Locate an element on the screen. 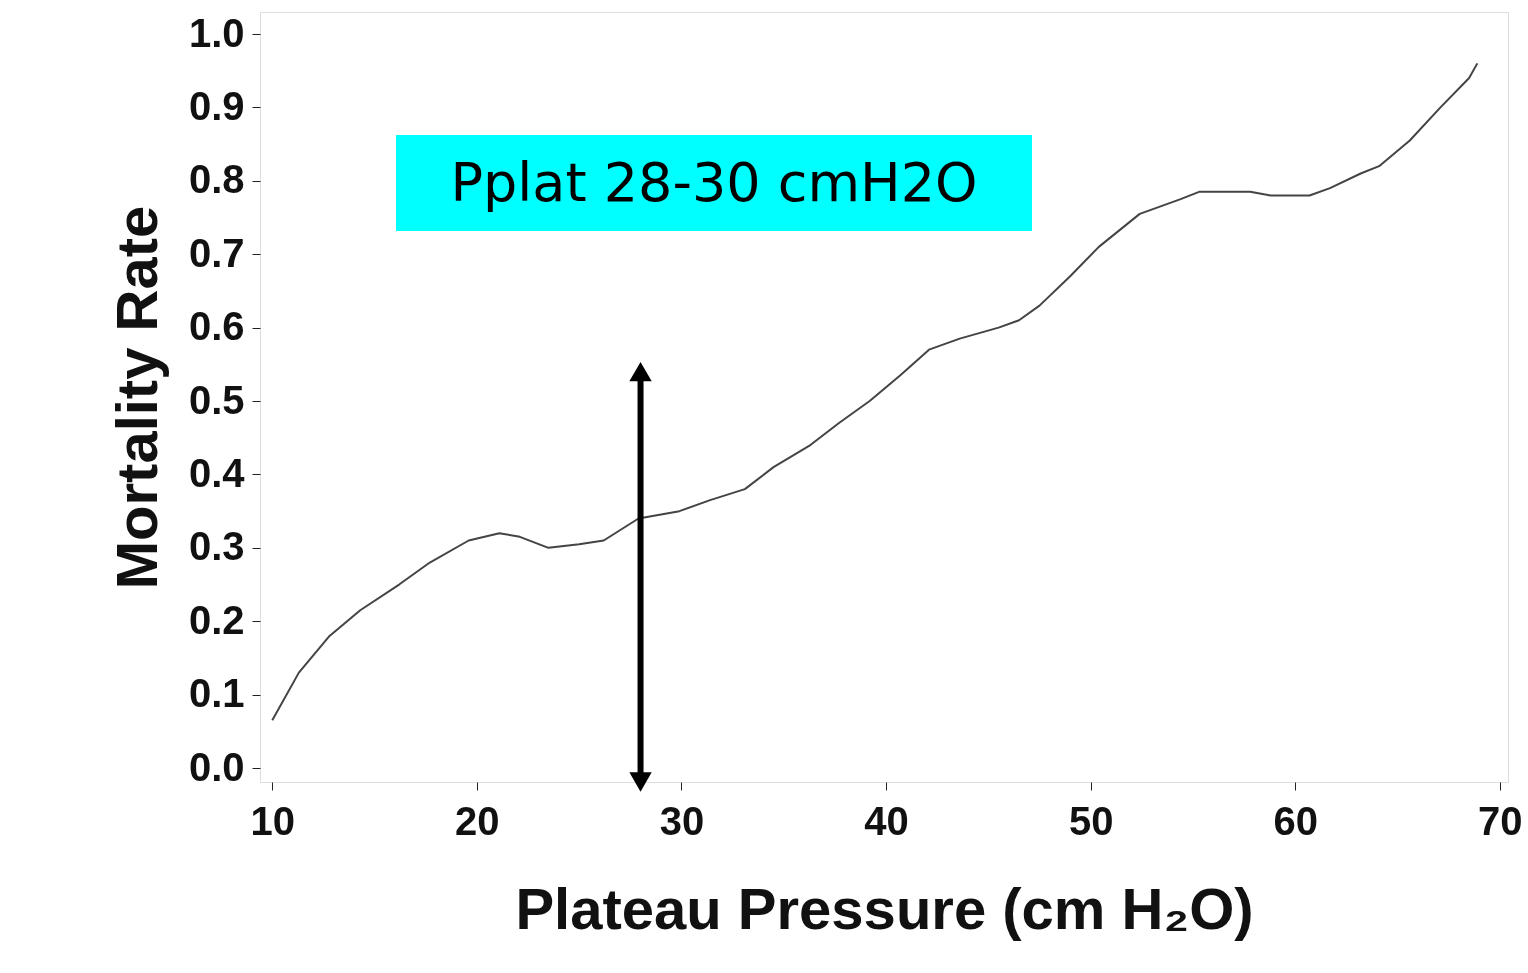  y-tick-label: 0.2 is located at coordinates (216, 619).